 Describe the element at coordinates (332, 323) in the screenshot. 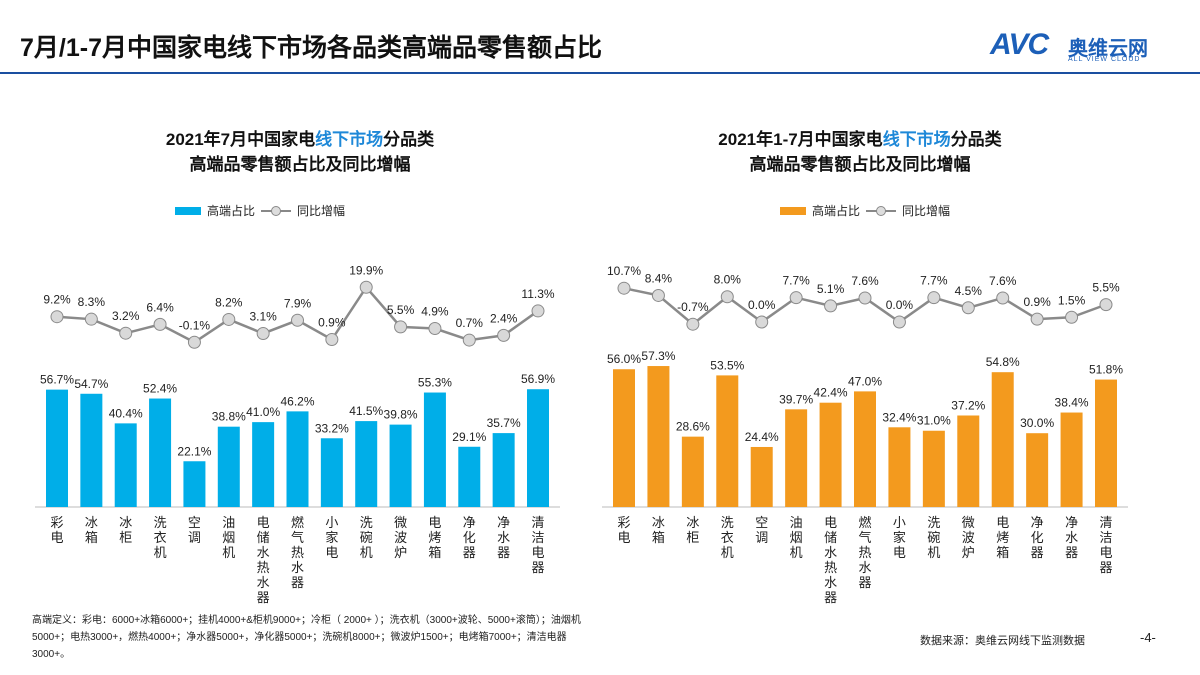

I see `line-label: 0.9%` at that location.